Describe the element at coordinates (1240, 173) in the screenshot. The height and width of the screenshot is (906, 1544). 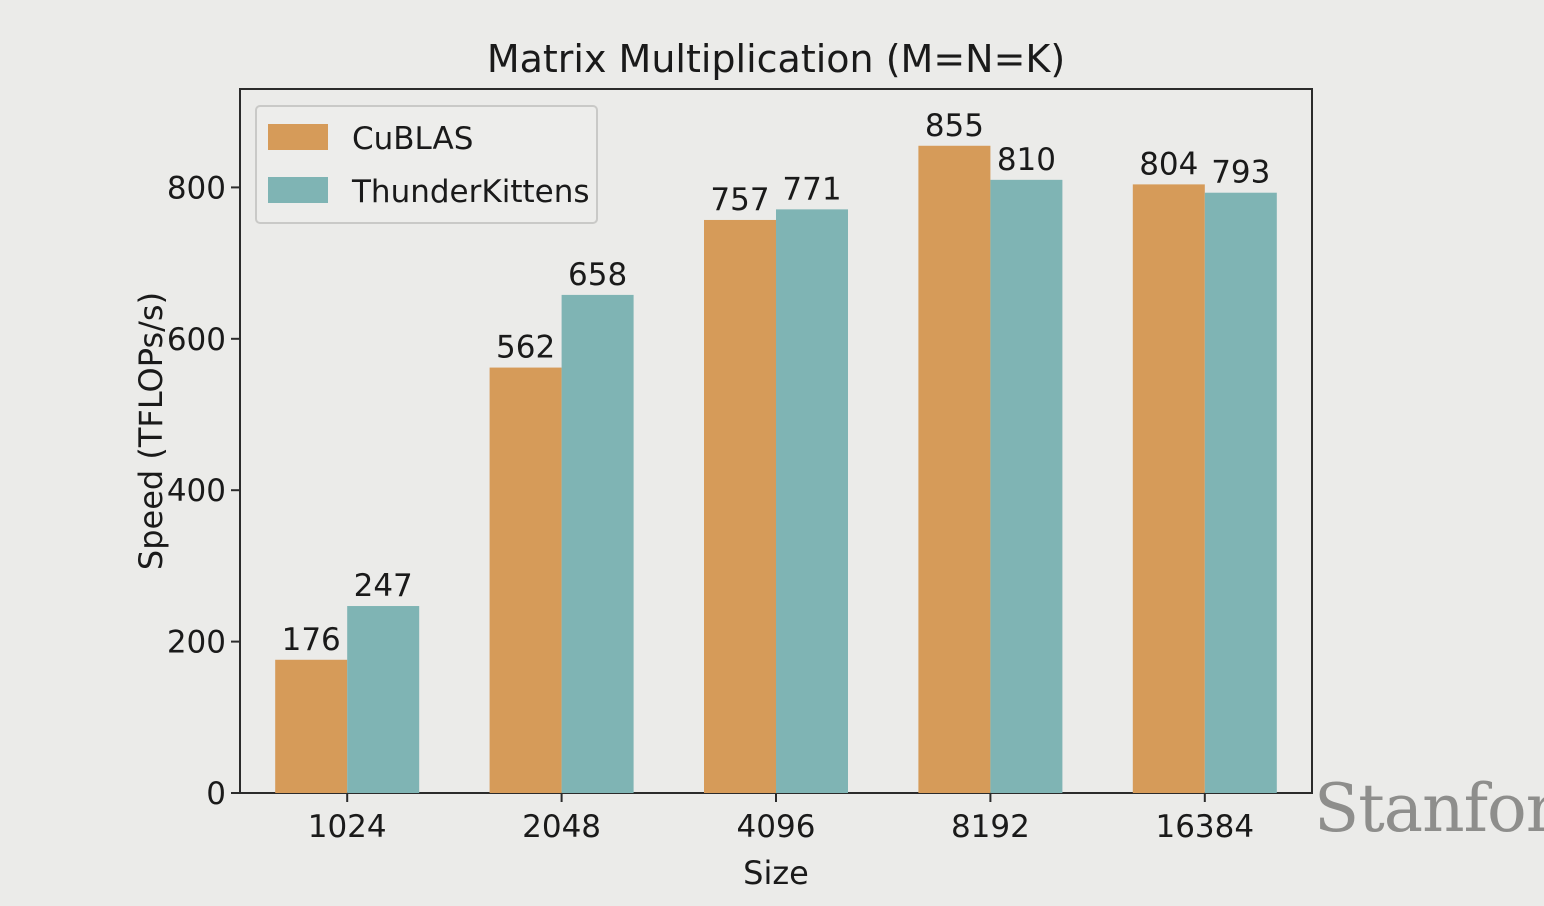
I see `bar-label-thunderkittens-16384: 793` at that location.